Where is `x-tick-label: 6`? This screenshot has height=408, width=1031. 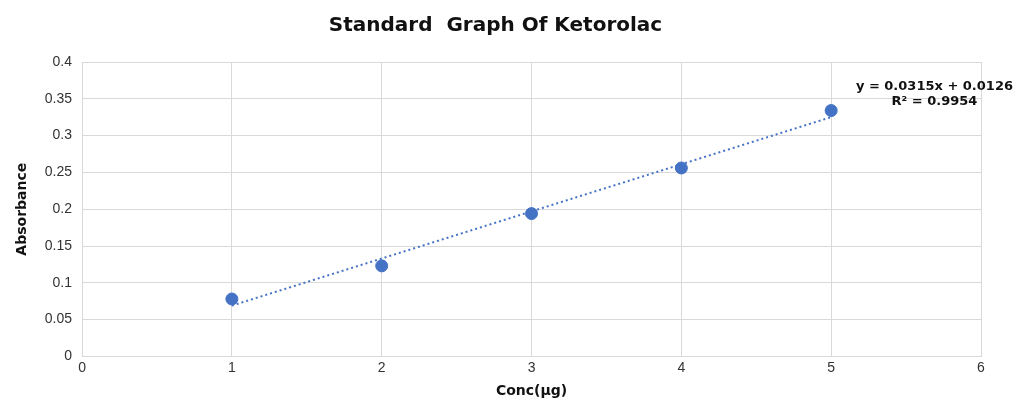 x-tick-label: 6 is located at coordinates (981, 366).